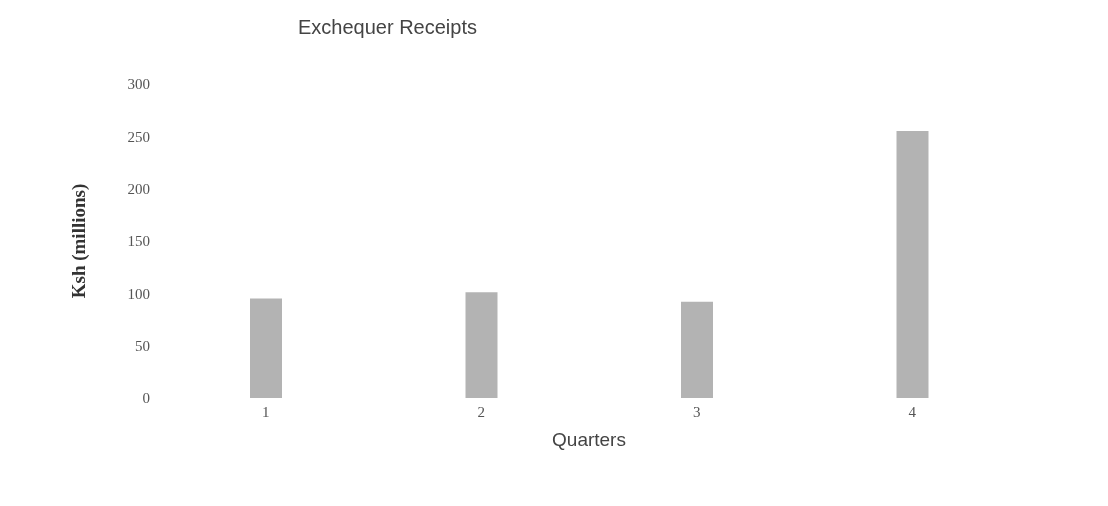 The width and height of the screenshot is (1108, 506). Describe the element at coordinates (138, 136) in the screenshot. I see `y-tick-label: 250` at that location.